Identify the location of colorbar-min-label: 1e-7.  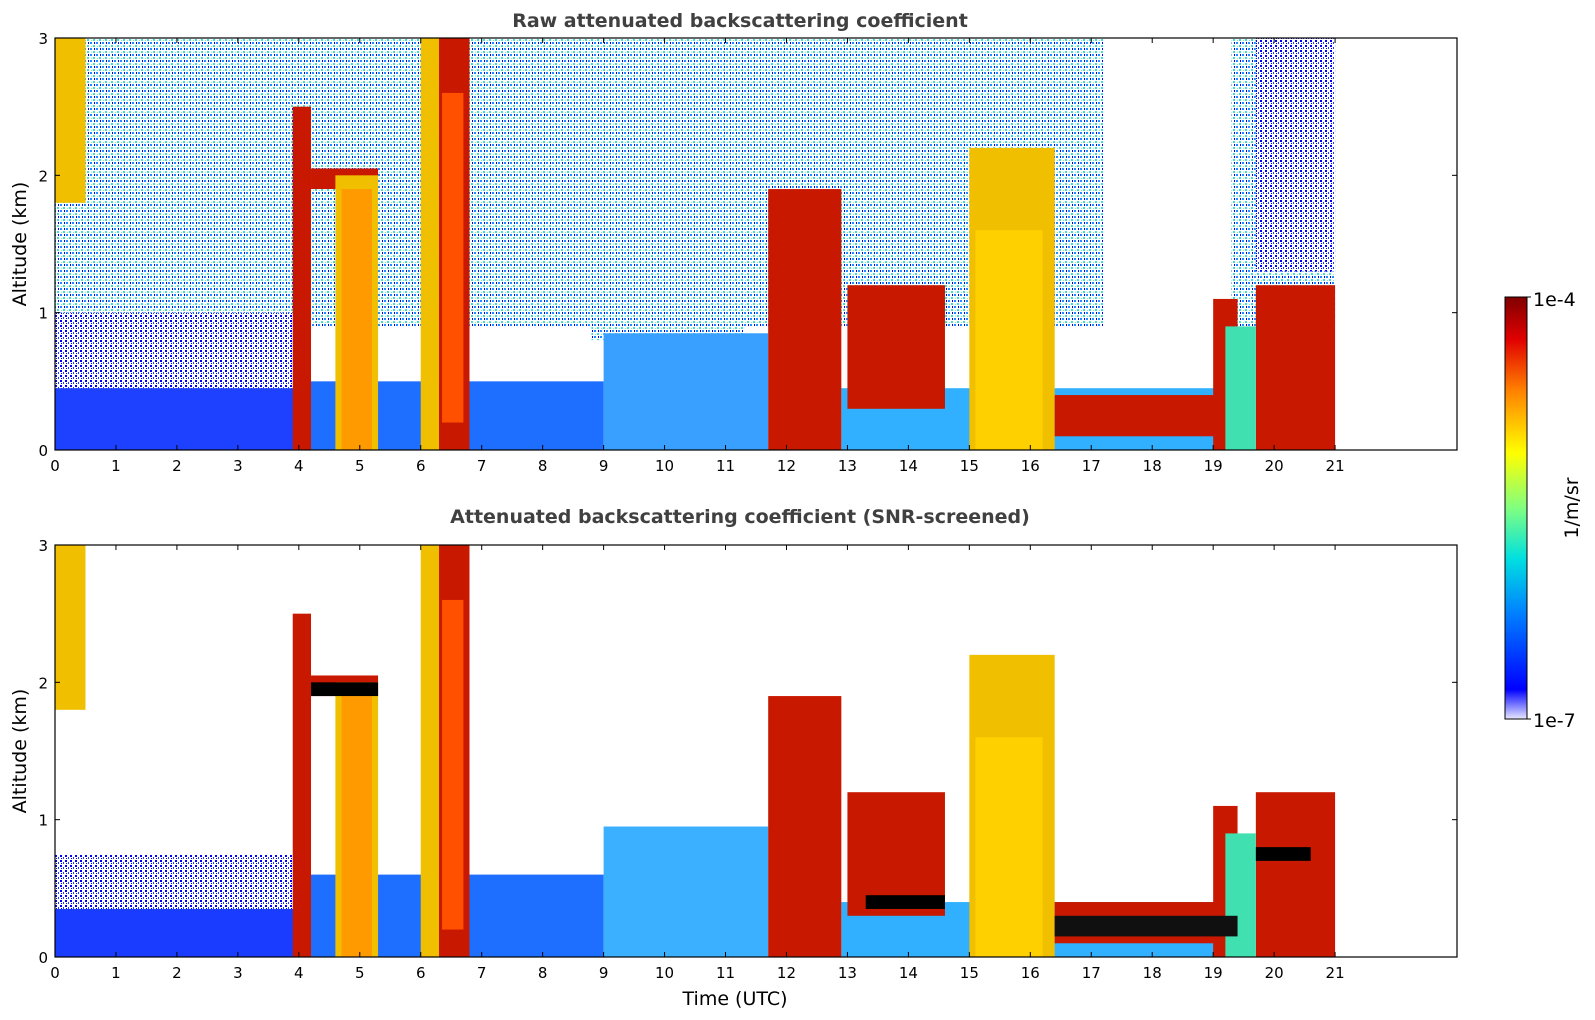
(1554, 721).